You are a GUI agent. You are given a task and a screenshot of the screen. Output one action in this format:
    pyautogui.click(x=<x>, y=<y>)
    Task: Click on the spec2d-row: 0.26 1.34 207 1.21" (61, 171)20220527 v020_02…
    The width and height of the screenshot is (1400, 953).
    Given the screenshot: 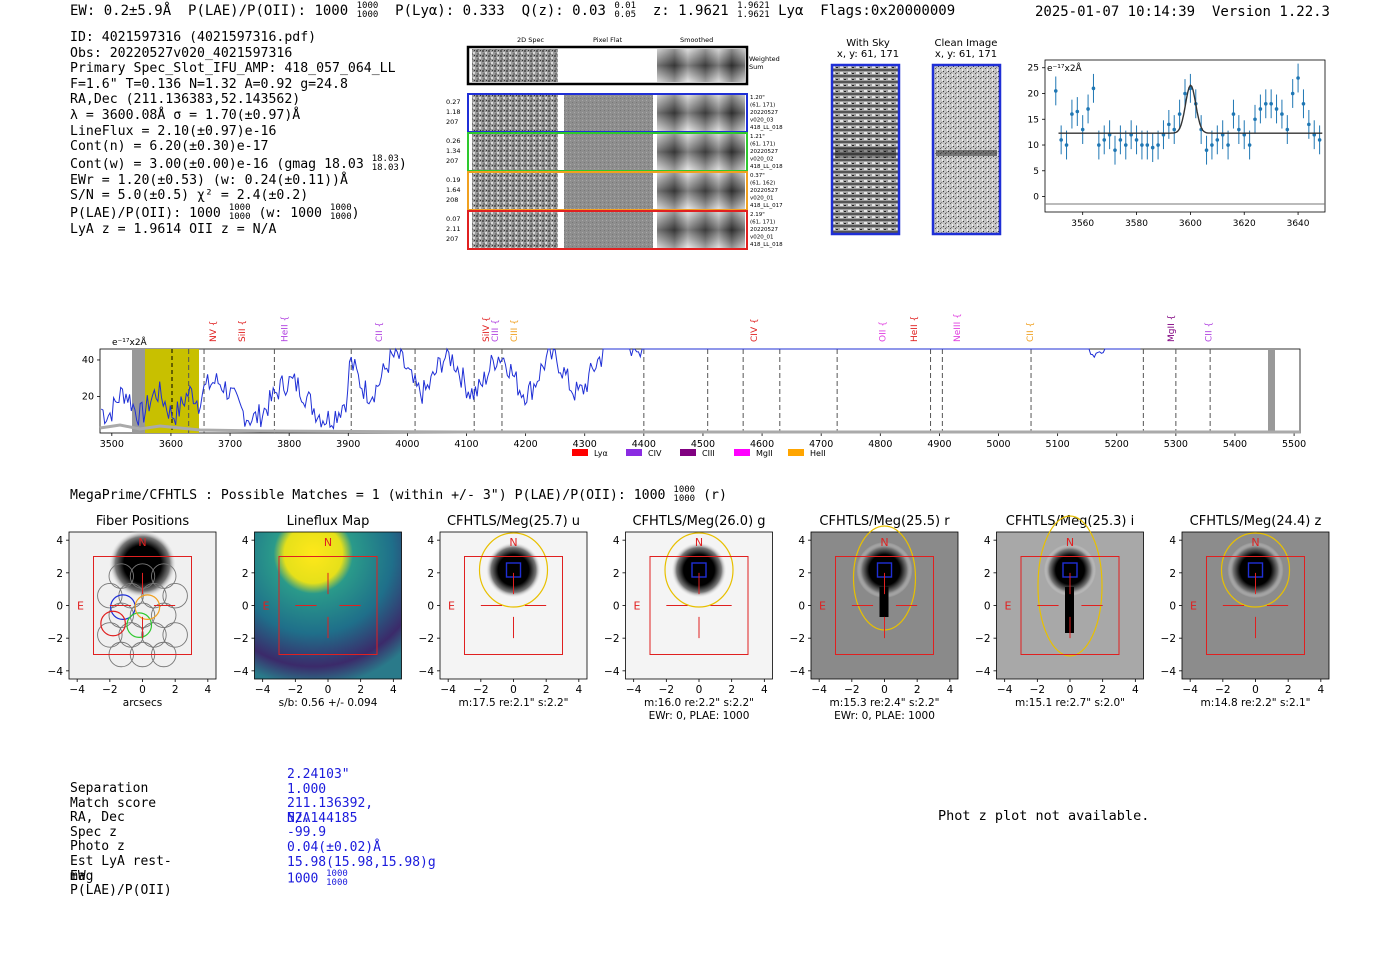 What is the action you would take?
    pyautogui.click(x=614, y=152)
    